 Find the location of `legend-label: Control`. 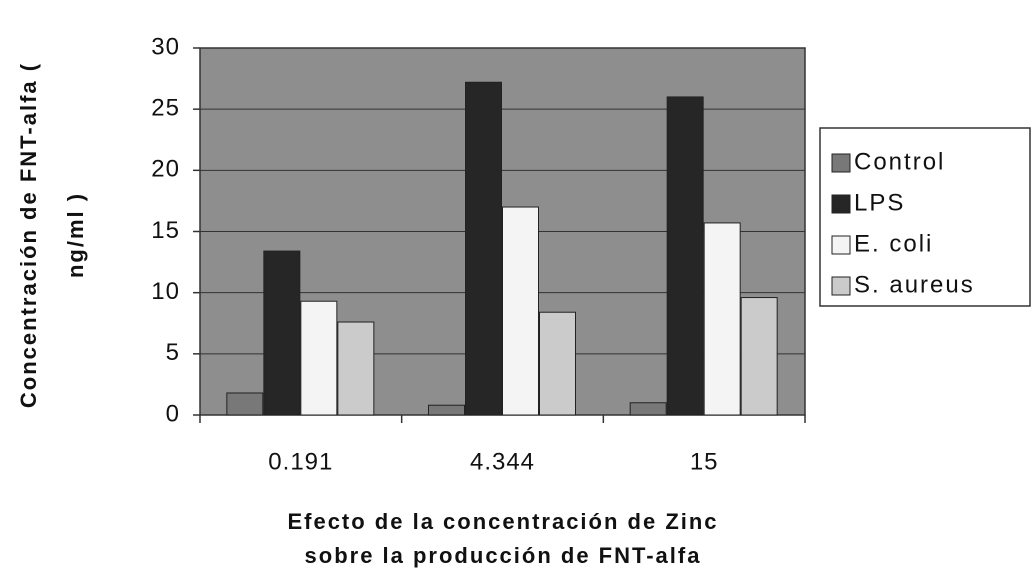

legend-label: Control is located at coordinates (899, 161).